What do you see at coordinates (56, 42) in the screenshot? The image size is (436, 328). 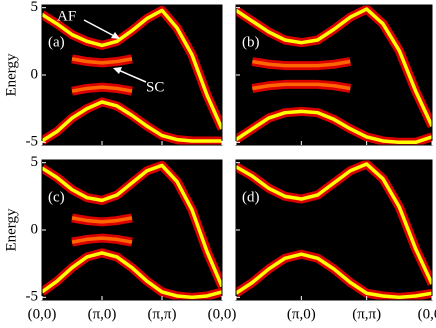 I see `panel-label: (a)` at bounding box center [56, 42].